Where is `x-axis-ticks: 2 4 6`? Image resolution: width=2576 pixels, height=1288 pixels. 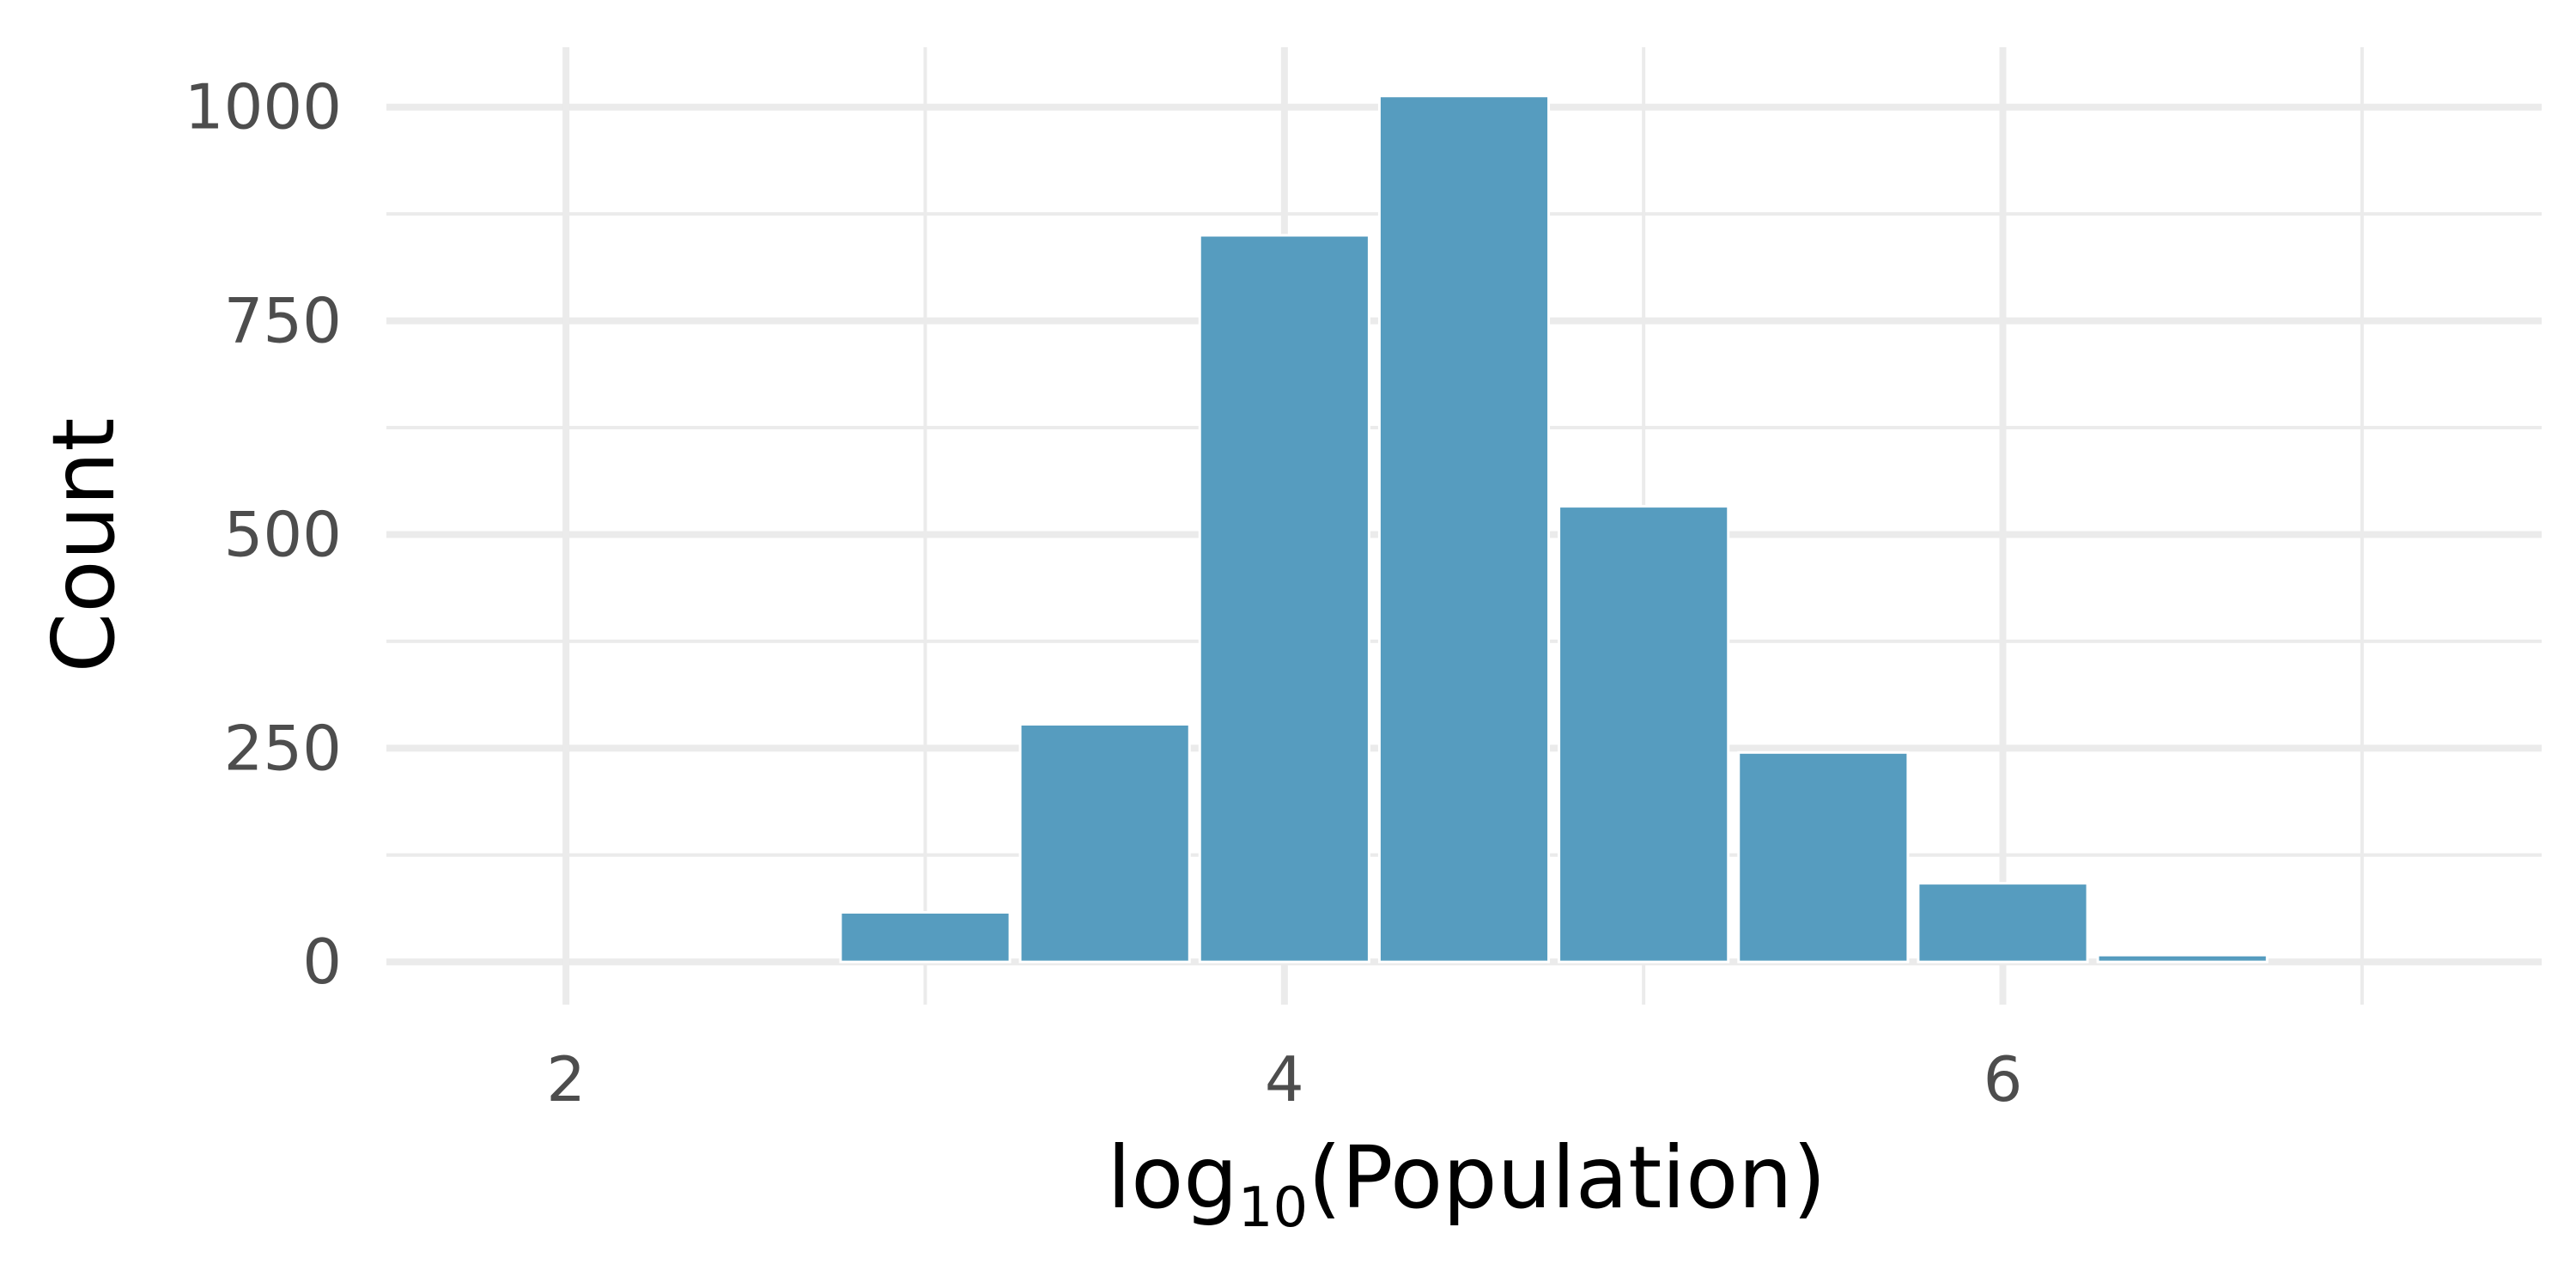 x-axis-ticks: 2 4 6 is located at coordinates (1284, 1079).